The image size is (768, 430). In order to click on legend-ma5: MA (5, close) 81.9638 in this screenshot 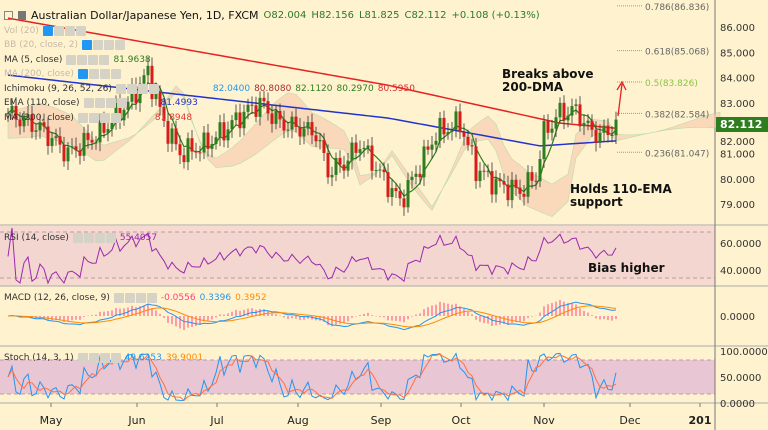, I will do `click(77, 60)`.